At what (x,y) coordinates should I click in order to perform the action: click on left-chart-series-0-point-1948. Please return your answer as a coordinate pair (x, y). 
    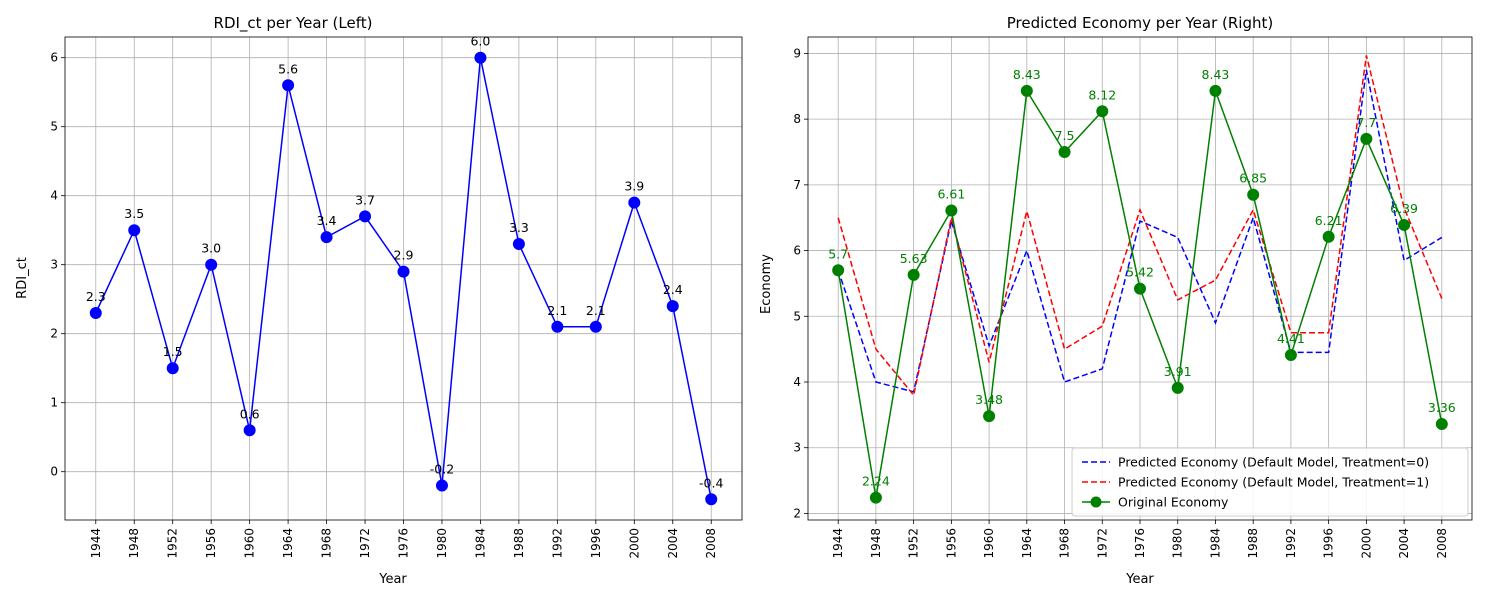
    Looking at the image, I should click on (134, 230).